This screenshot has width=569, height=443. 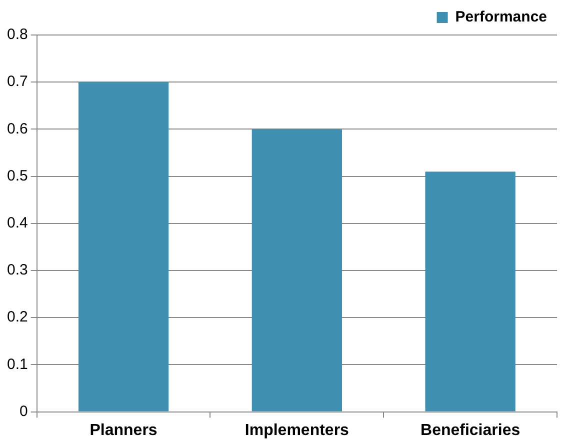 I want to click on x-tick-label: Beneficiaries, so click(x=470, y=430).